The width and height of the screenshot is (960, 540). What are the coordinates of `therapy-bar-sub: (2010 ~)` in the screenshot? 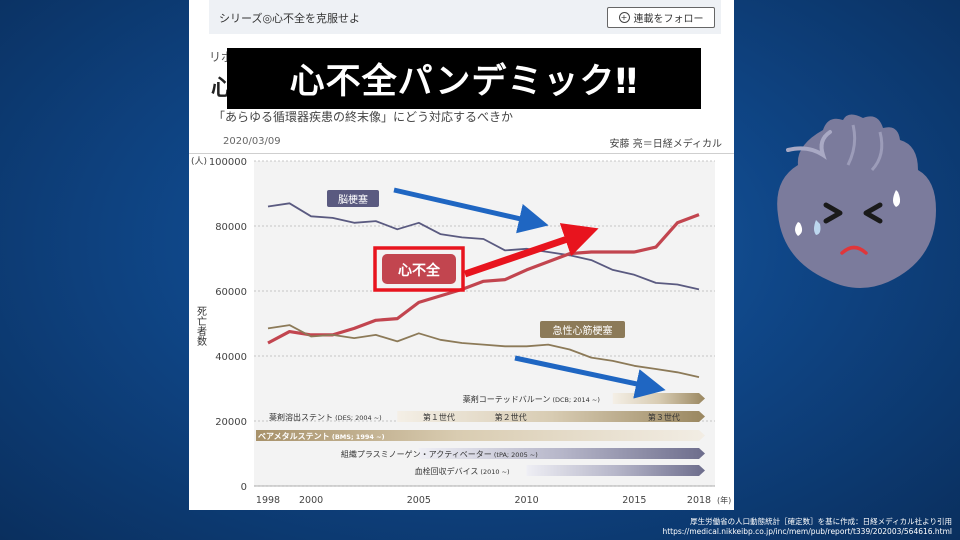 It's located at (493, 472).